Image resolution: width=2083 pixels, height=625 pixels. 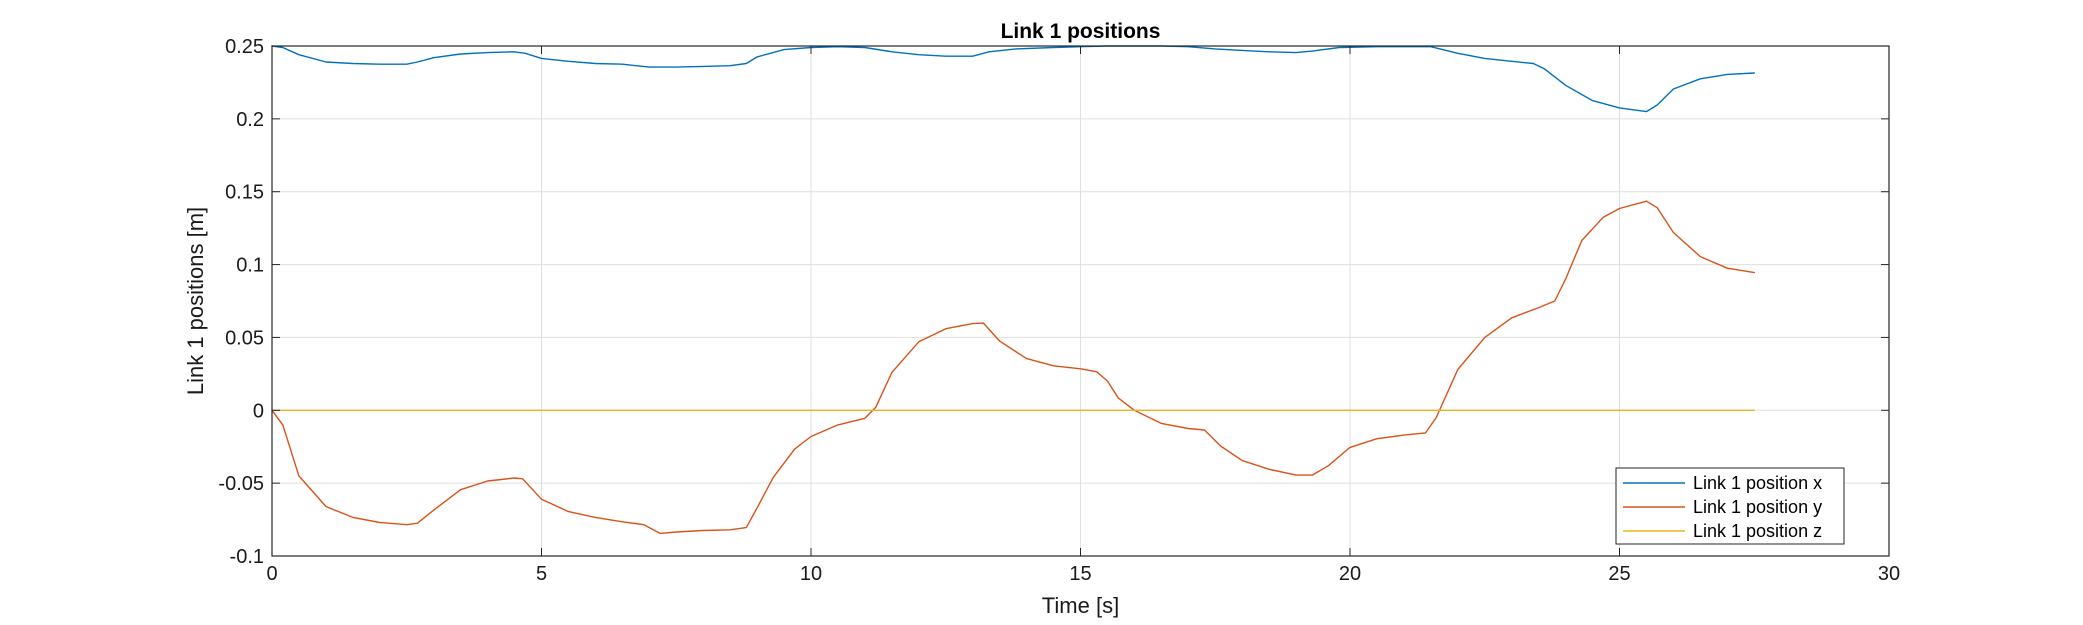 I want to click on legend-label-3: Link 1 position z, so click(x=1757, y=531).